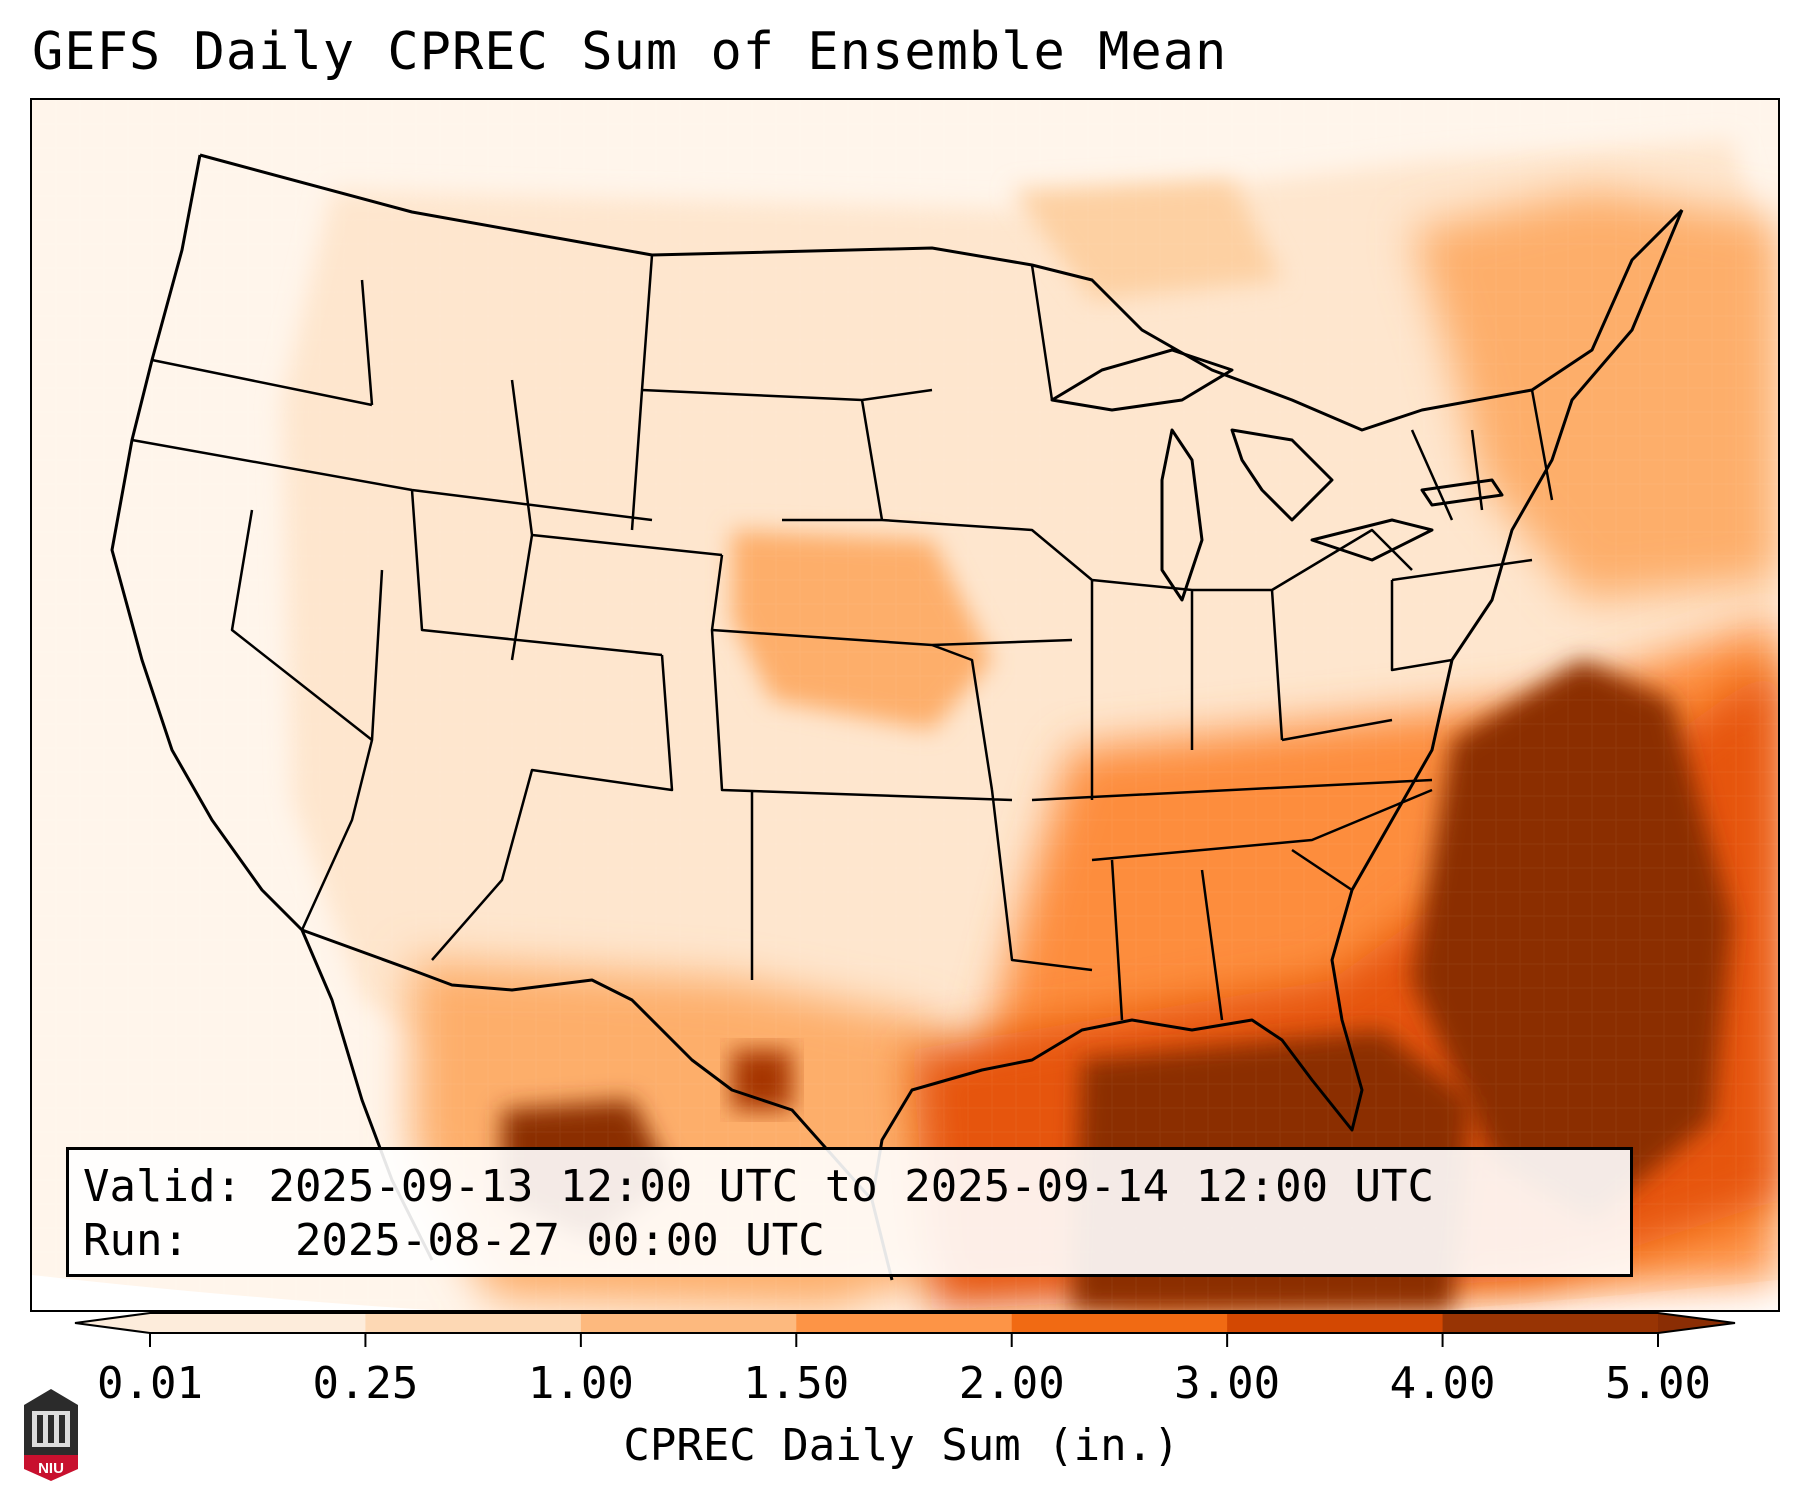 The height and width of the screenshot is (1500, 1803). What do you see at coordinates (112, 1323) in the screenshot?
I see `colorbar-extend-low` at bounding box center [112, 1323].